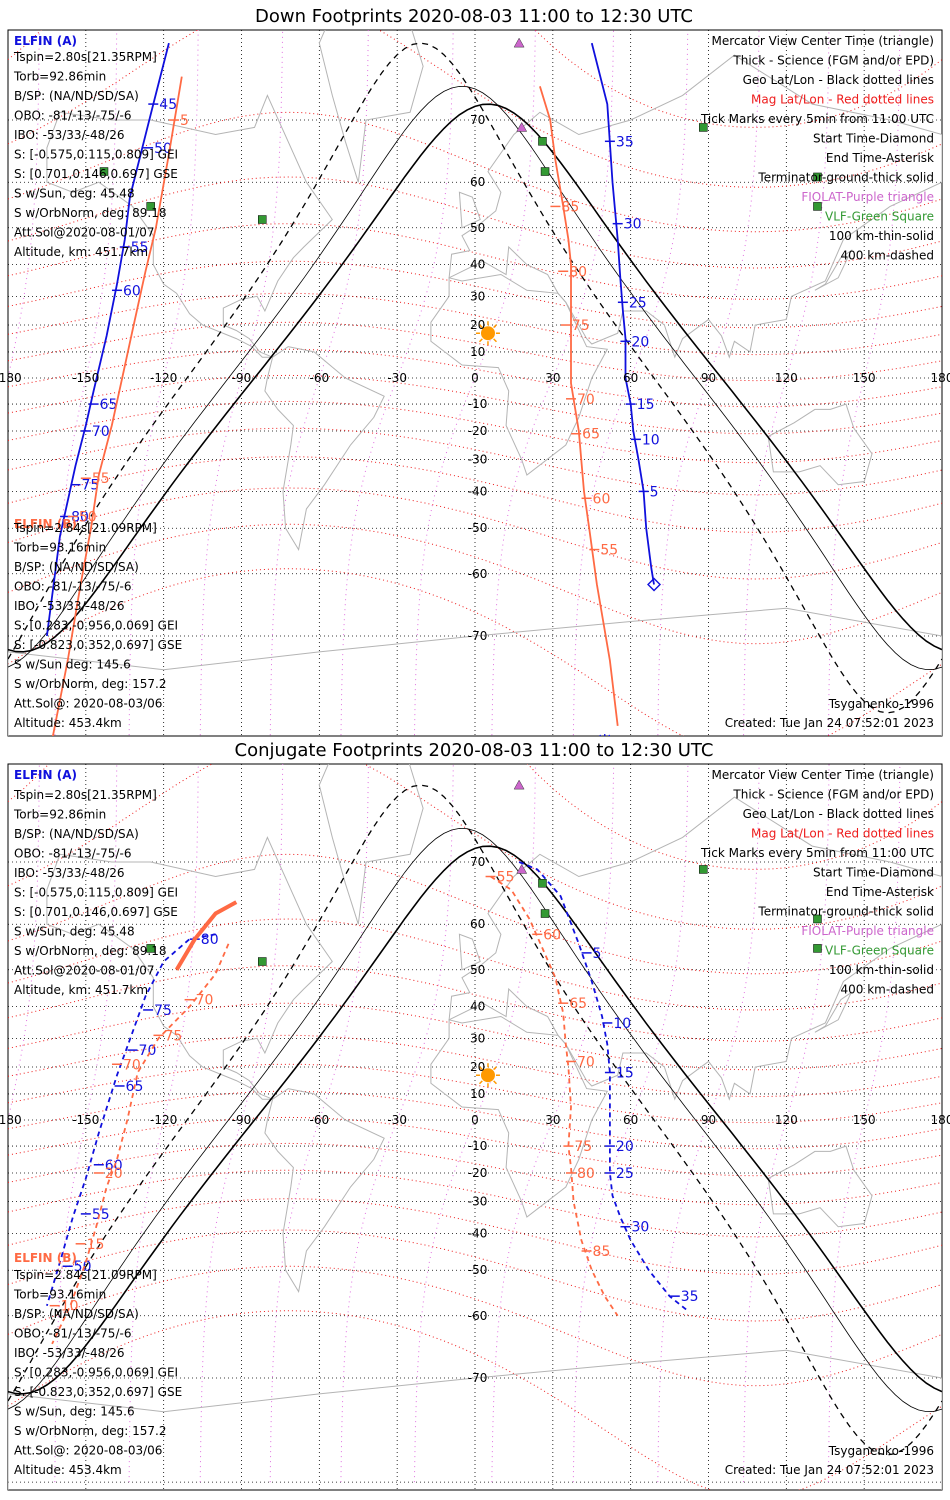 Image resolution: width=950 pixels, height=1500 pixels. What do you see at coordinates (59, 1295) in the screenshot?
I see `elfin-b-info-line: Torb=93.16min` at bounding box center [59, 1295].